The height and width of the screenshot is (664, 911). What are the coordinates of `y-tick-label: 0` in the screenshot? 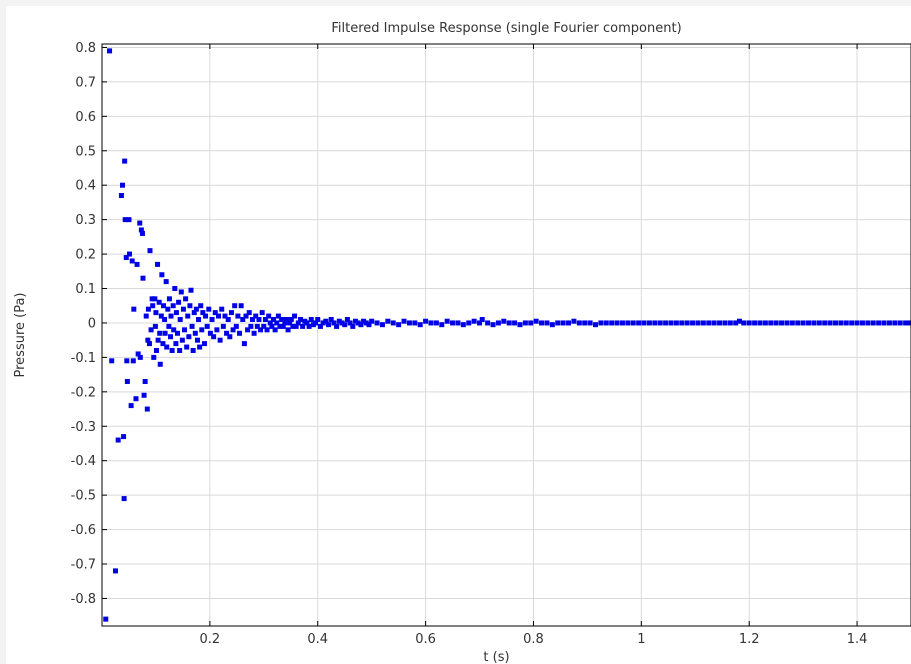 It's located at (92, 323).